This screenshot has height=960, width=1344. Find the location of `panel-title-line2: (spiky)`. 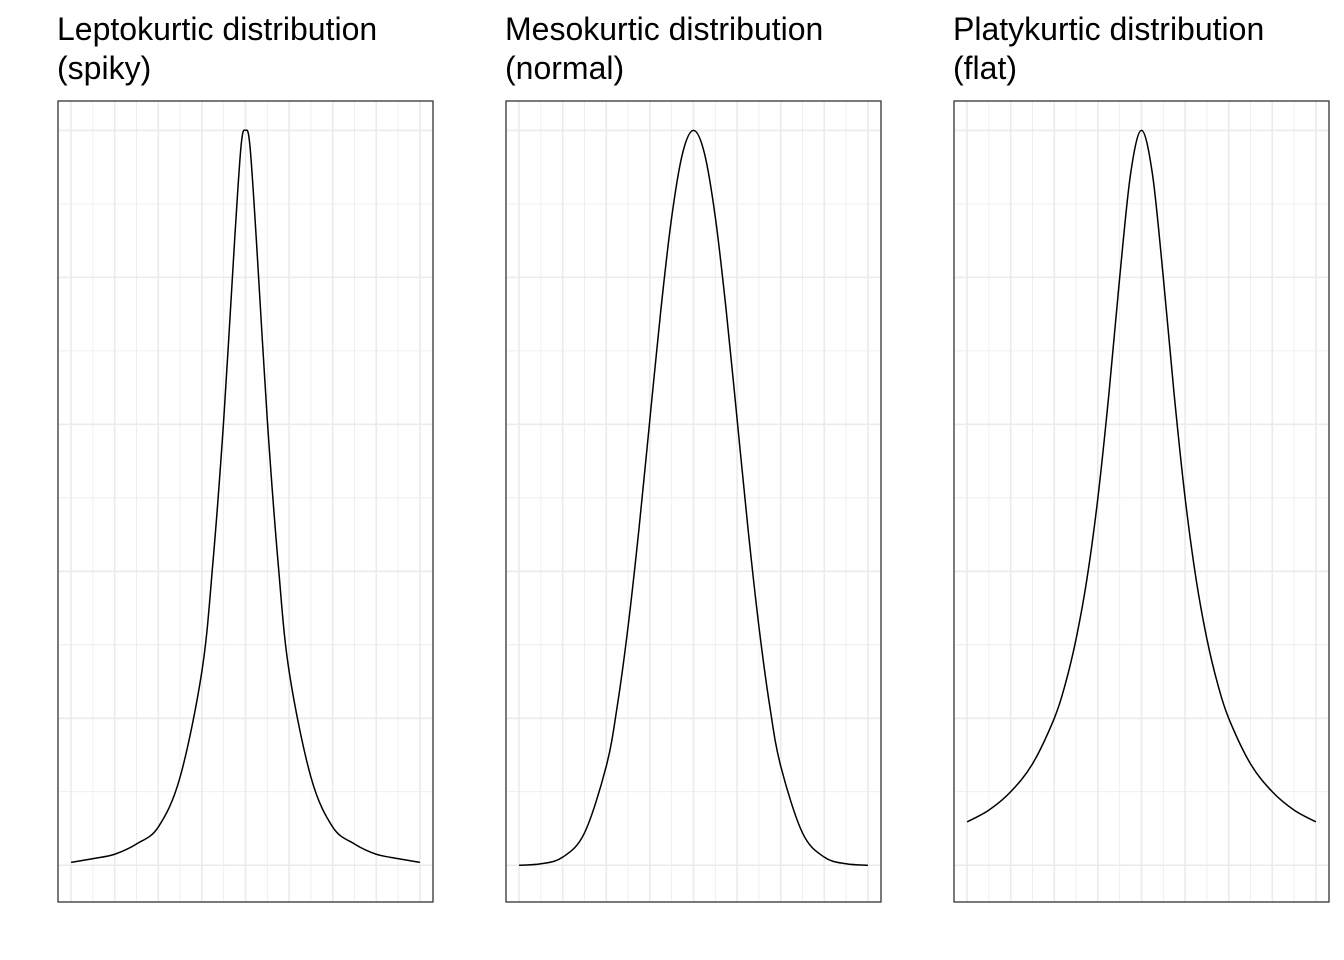

panel-title-line2: (spiky) is located at coordinates (104, 68).